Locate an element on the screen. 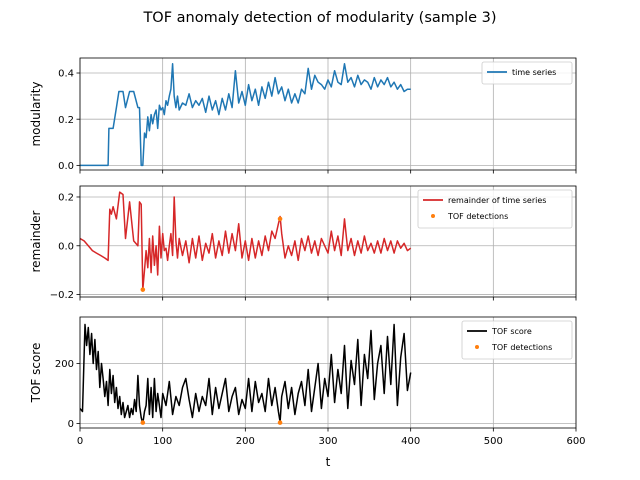 The height and width of the screenshot is (480, 640). x-tick-label: 100 is located at coordinates (162, 441).